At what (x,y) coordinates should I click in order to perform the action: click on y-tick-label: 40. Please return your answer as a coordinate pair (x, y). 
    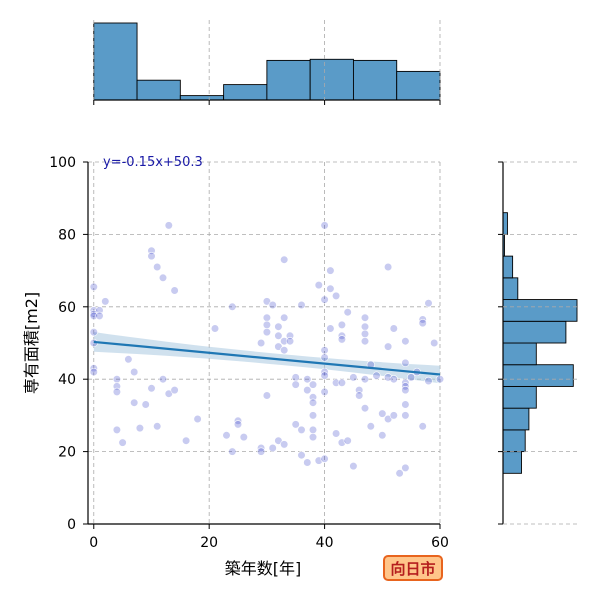
    Looking at the image, I should click on (67, 380).